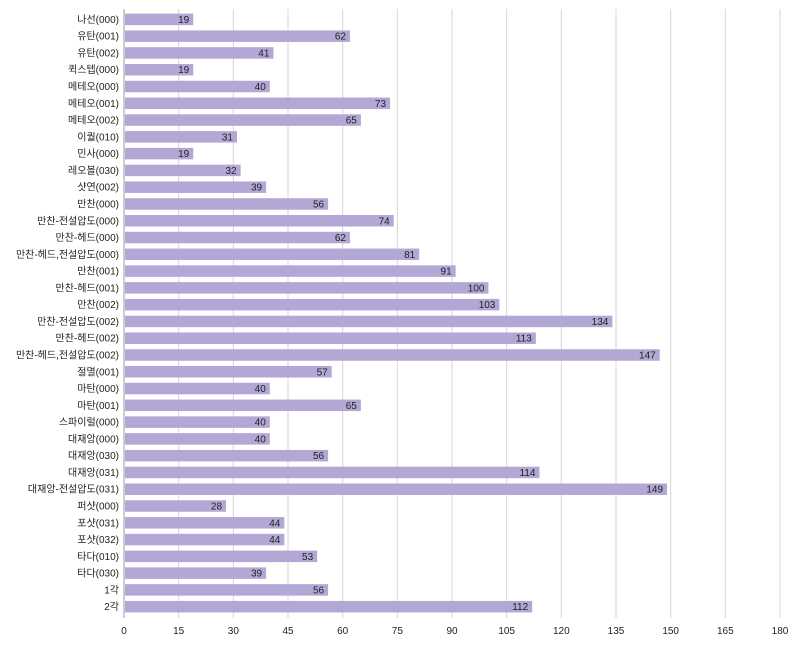  What do you see at coordinates (98, 154) in the screenshot?
I see `category-label: 민사(000)` at bounding box center [98, 154].